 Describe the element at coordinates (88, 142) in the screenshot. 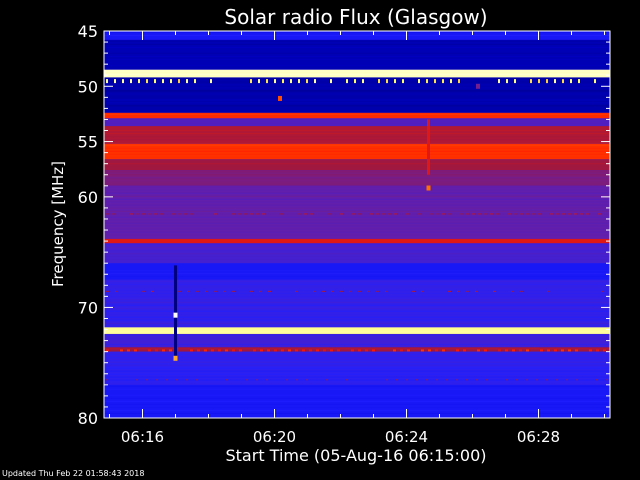

I see `y-tick-label: 55` at that location.